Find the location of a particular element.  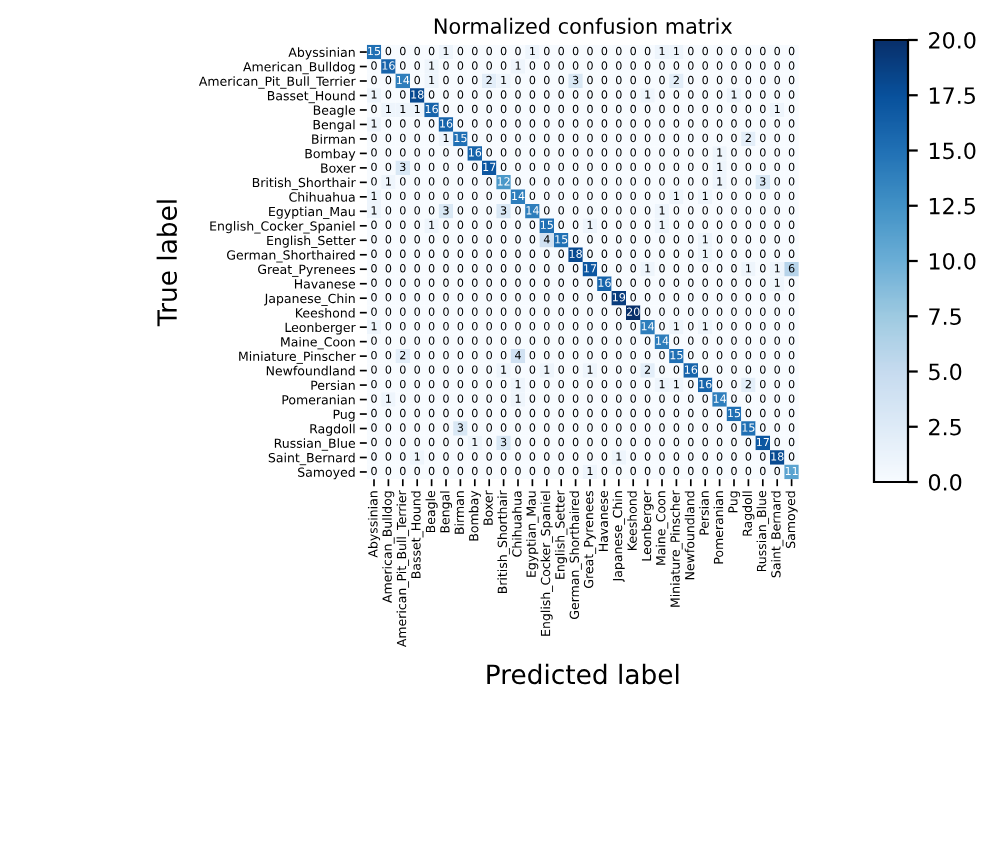

x-axis-title: Predicted label is located at coordinates (583, 674).